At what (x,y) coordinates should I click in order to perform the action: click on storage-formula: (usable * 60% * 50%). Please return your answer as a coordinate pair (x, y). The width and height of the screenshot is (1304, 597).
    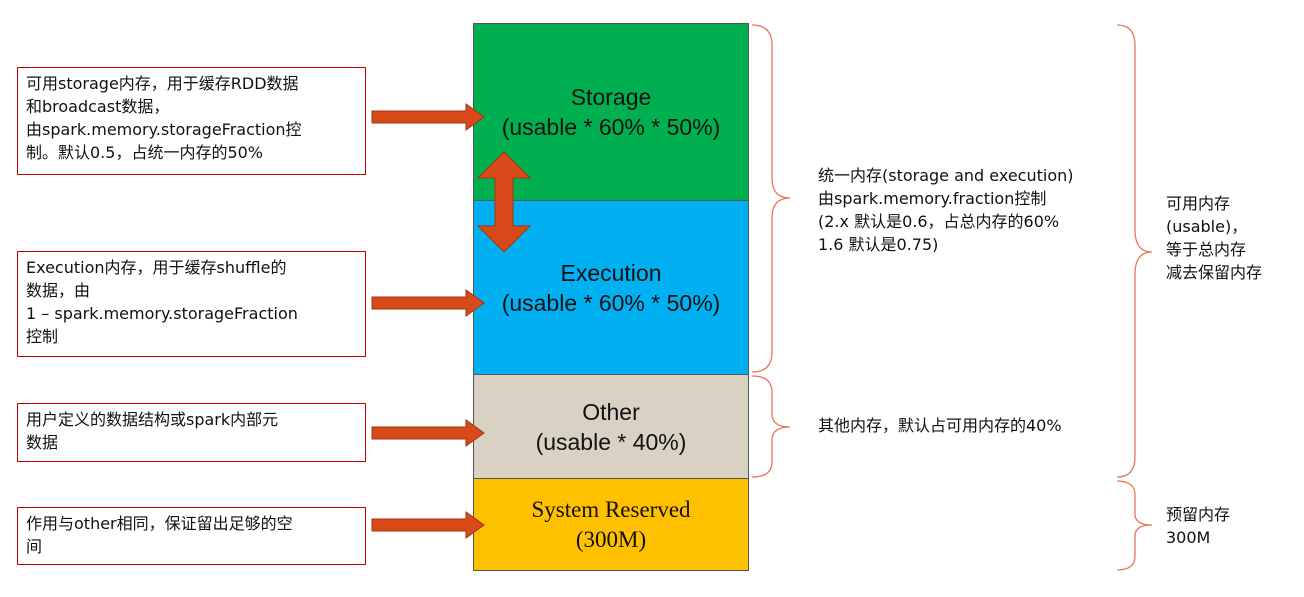
    Looking at the image, I should click on (611, 127).